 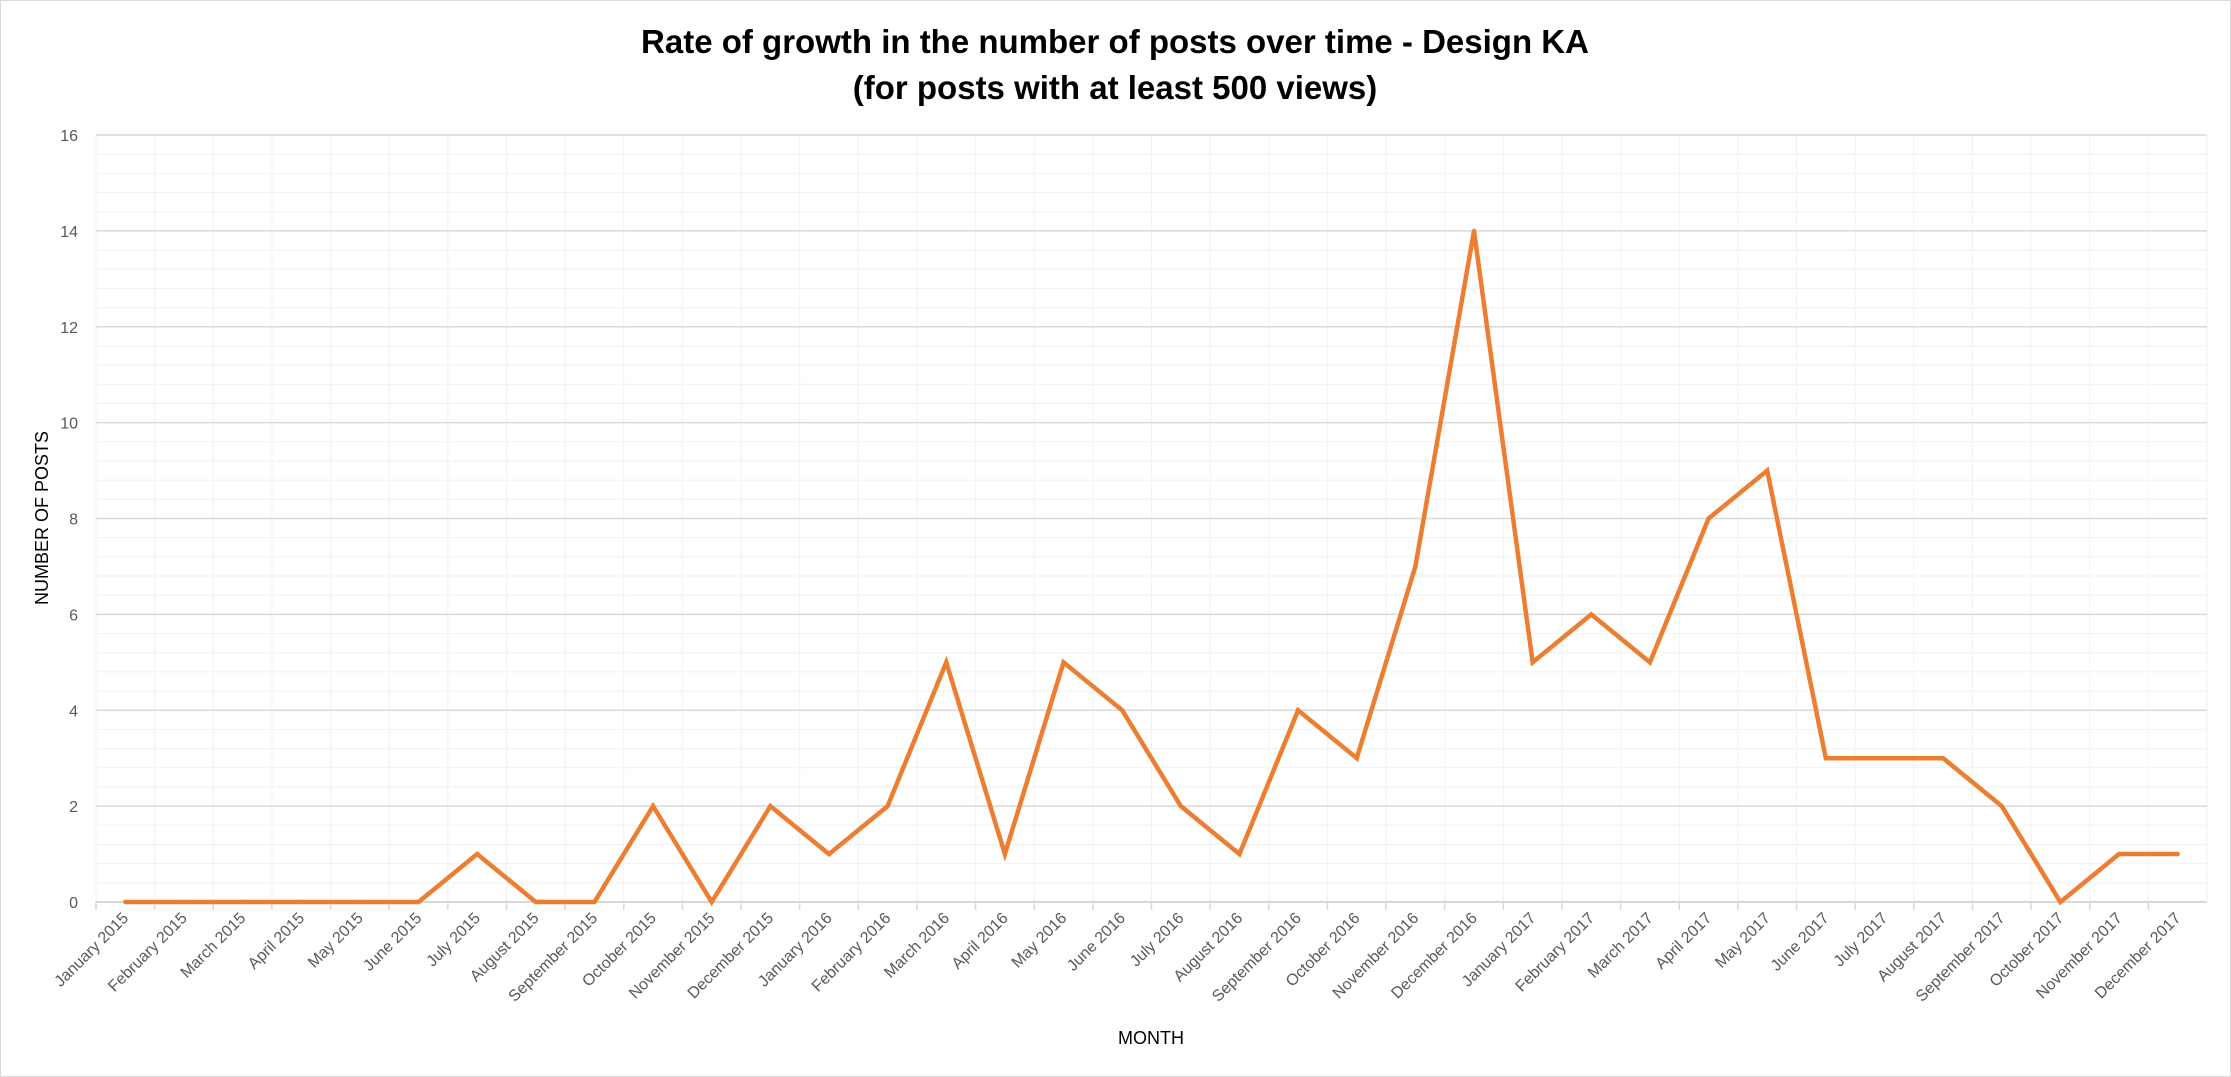 I want to click on x-tick-label: April 2015, so click(x=276, y=941).